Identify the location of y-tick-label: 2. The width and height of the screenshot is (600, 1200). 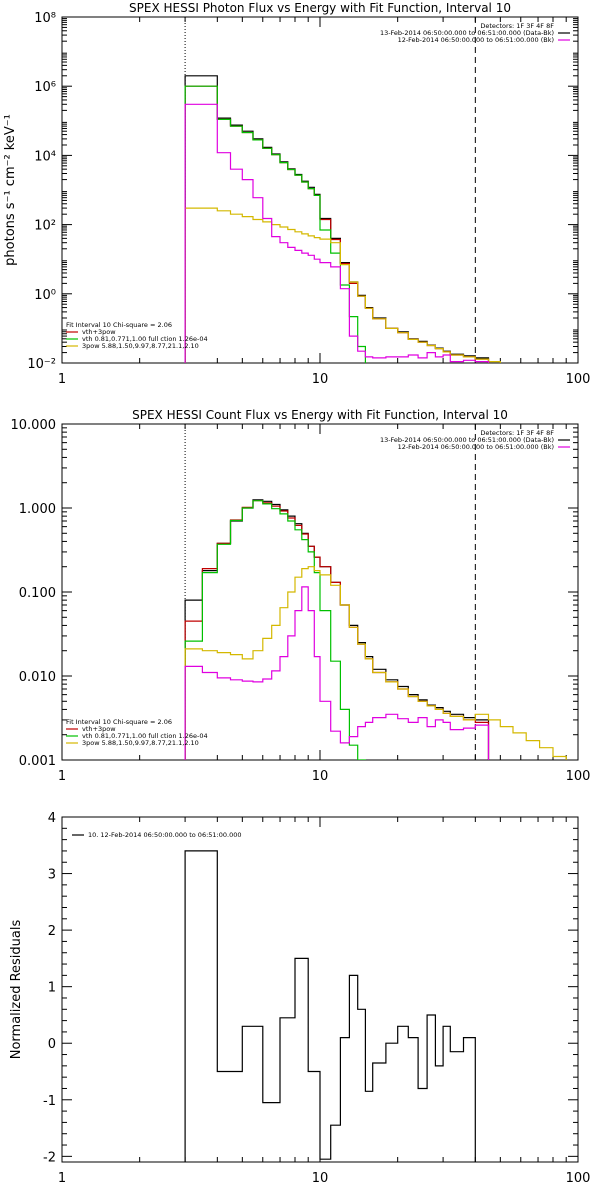
(52, 931).